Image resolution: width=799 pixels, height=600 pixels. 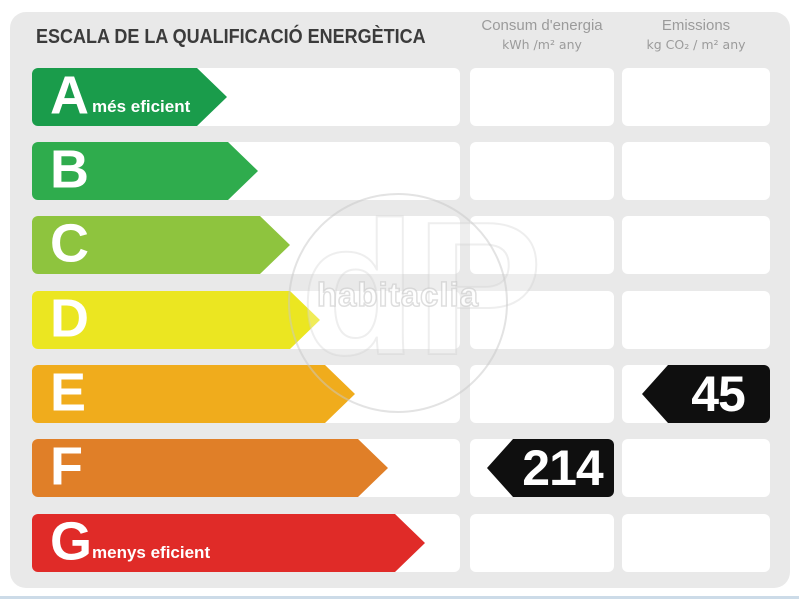 What do you see at coordinates (402, 171) in the screenshot?
I see `rating-row-b: B` at bounding box center [402, 171].